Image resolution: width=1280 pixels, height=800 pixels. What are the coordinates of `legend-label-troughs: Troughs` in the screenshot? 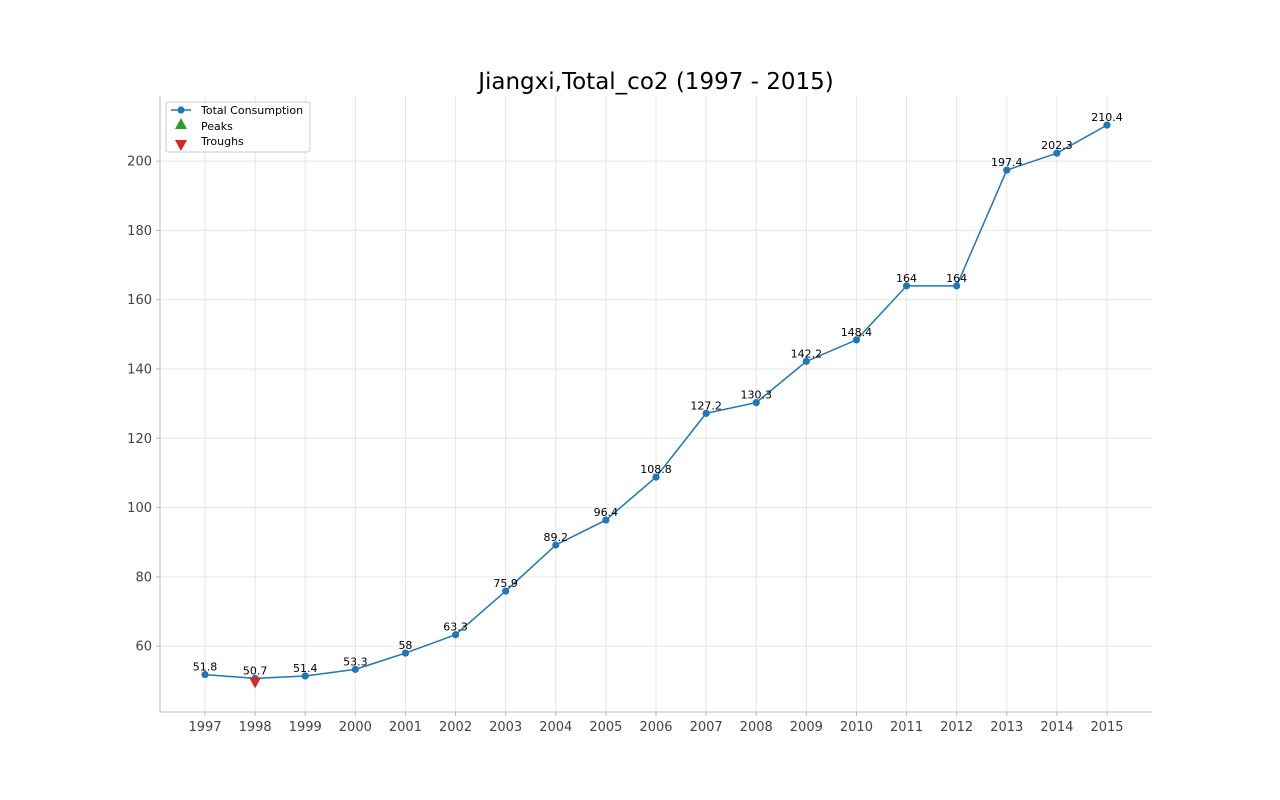 It's located at (222, 141).